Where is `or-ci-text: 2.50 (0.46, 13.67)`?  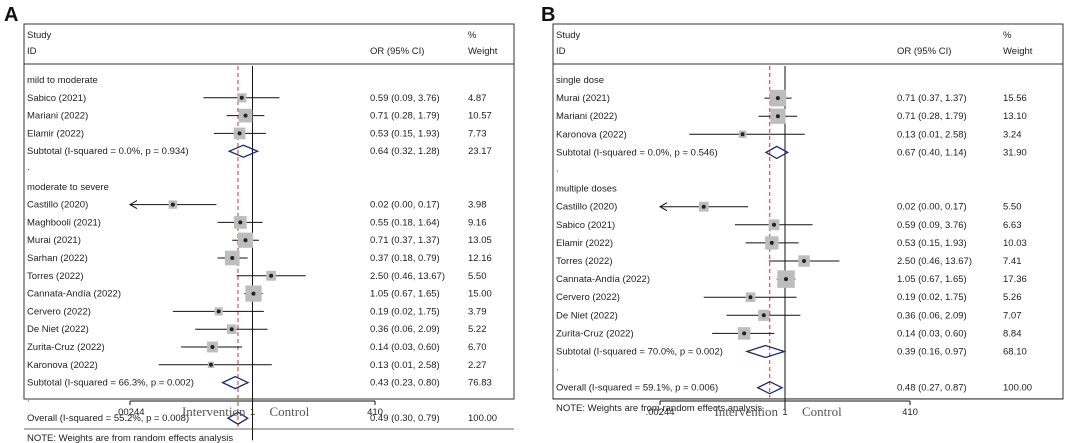
or-ci-text: 2.50 (0.46, 13.67) is located at coordinates (407, 276).